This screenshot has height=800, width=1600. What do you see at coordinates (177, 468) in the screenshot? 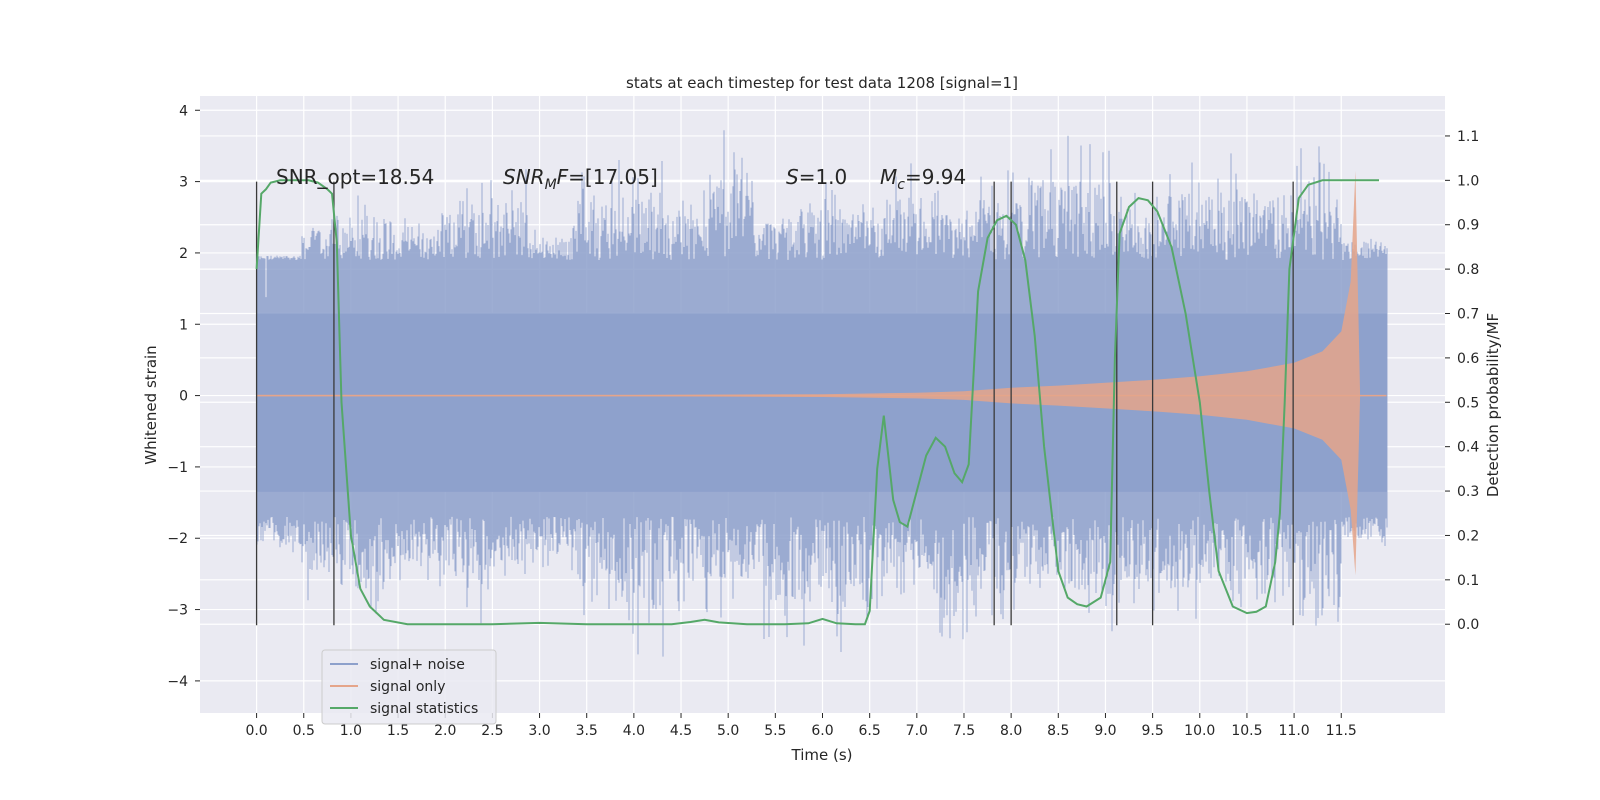
I see `y-tick-label: −1` at bounding box center [177, 468].